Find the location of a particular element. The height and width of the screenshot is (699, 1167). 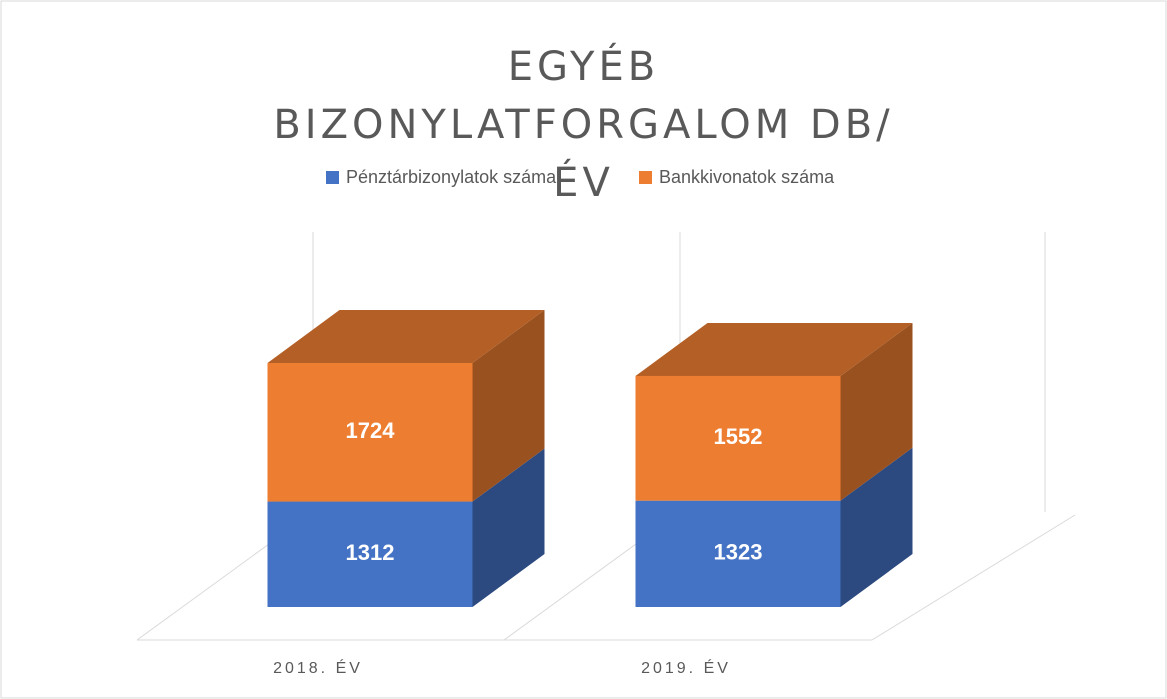

data-label: 1323 is located at coordinates (738, 552).